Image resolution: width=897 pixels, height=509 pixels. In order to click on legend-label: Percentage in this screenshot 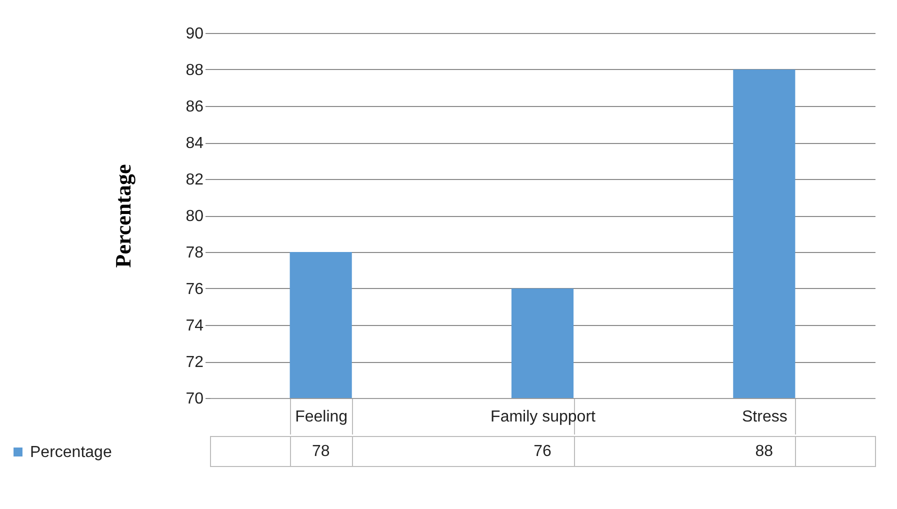, I will do `click(71, 452)`.